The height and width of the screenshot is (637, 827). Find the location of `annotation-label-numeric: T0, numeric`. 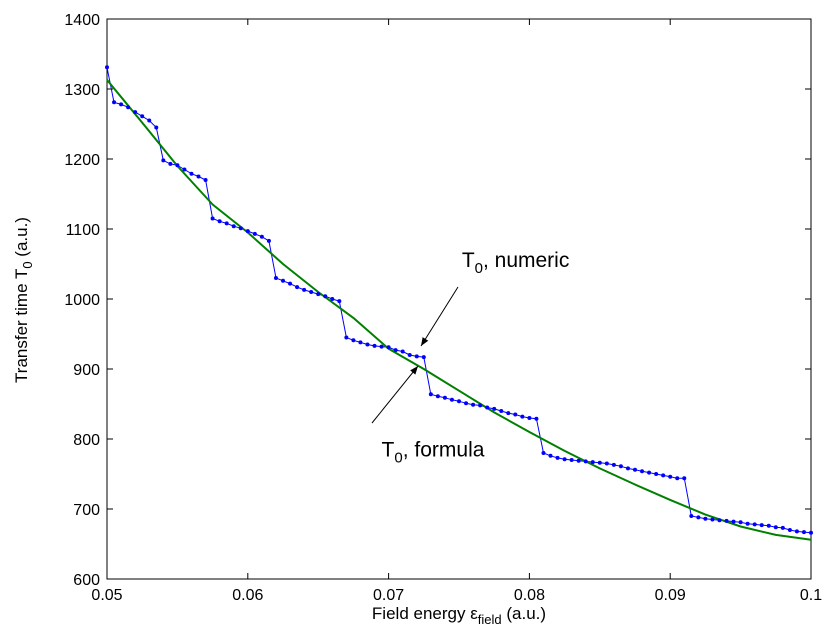

annotation-label-numeric: T0, numeric is located at coordinates (516, 263).